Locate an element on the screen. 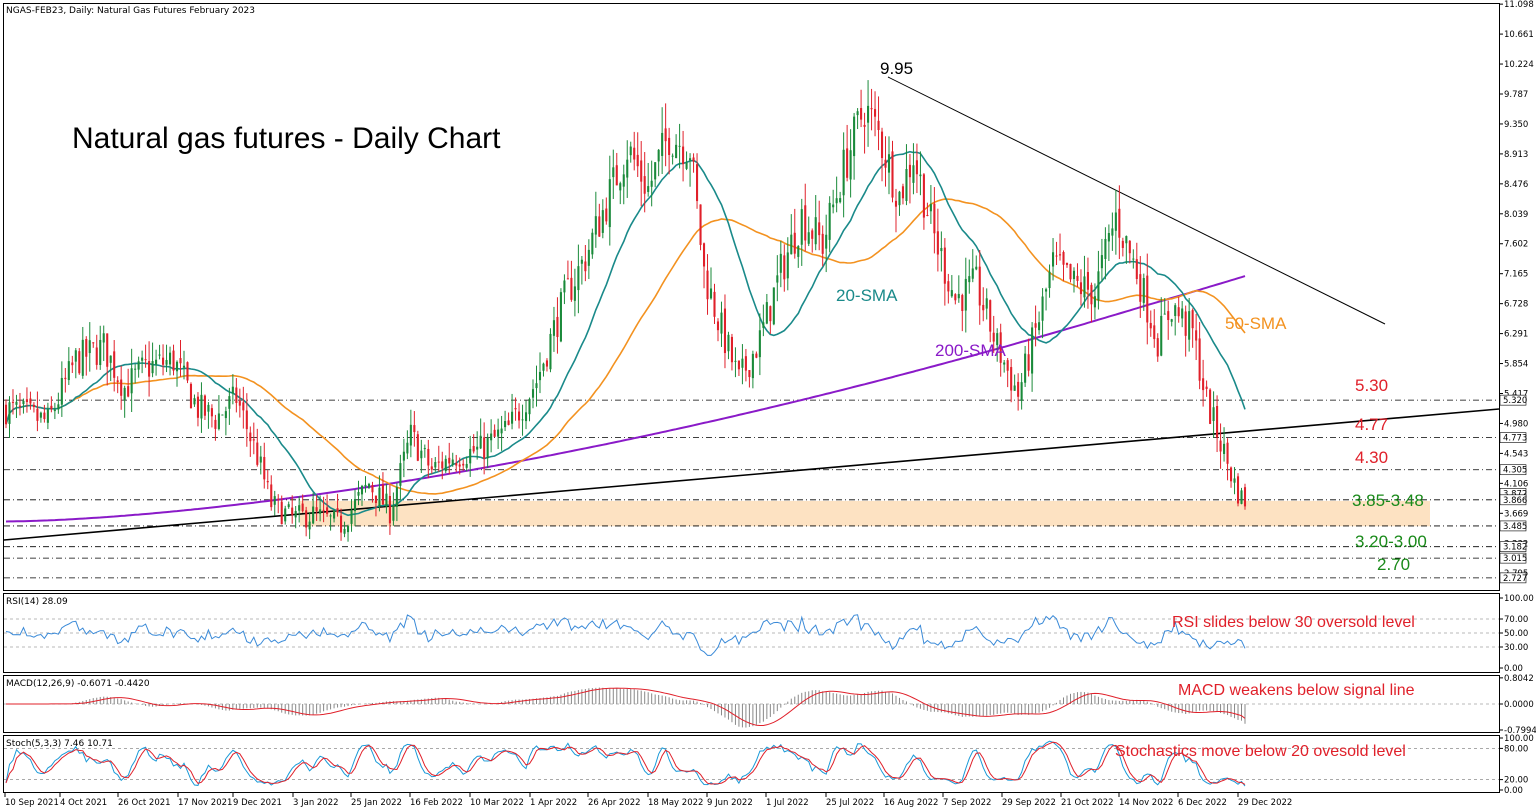 The width and height of the screenshot is (1536, 812). date-tick-label: 26 Apr 2022 is located at coordinates (614, 803).